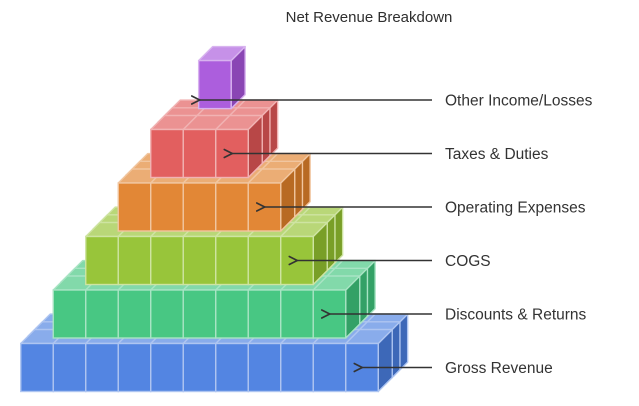 Image resolution: width=639 pixels, height=406 pixels. I want to click on layer-label: Discounts & Returns, so click(516, 315).